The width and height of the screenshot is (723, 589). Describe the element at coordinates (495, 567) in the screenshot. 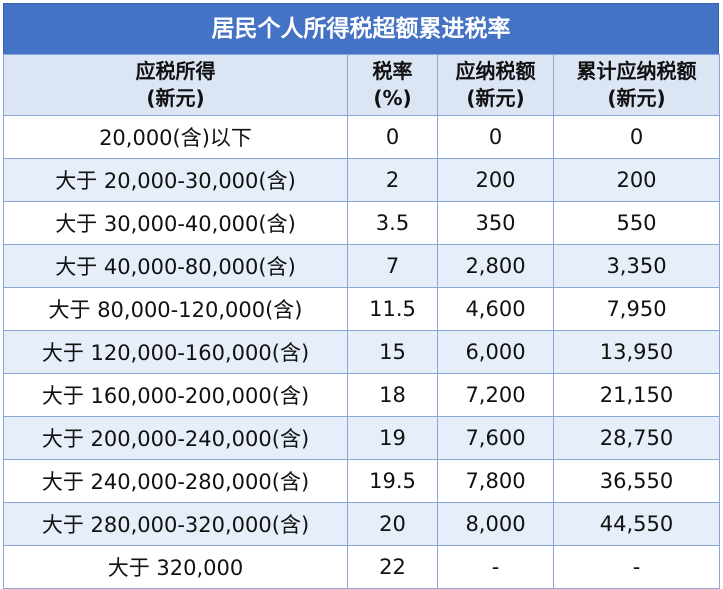

I see `tax-cell: -` at that location.